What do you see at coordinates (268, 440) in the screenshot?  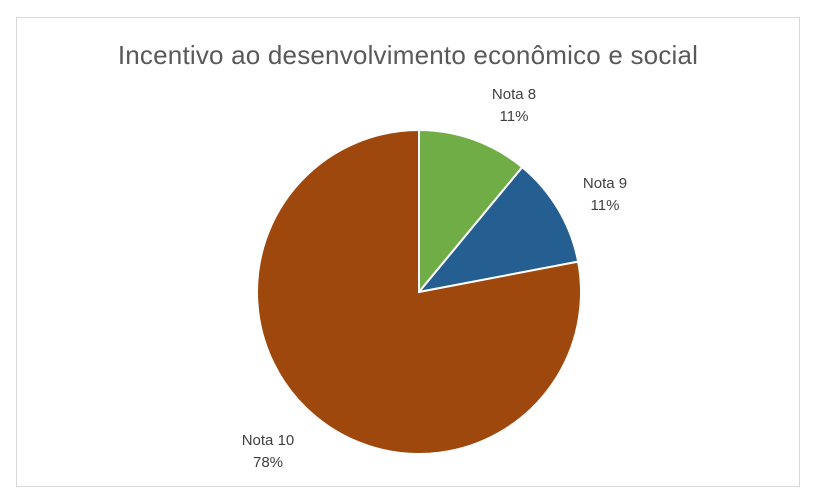 I see `slice-name-label: Nota 10` at bounding box center [268, 440].